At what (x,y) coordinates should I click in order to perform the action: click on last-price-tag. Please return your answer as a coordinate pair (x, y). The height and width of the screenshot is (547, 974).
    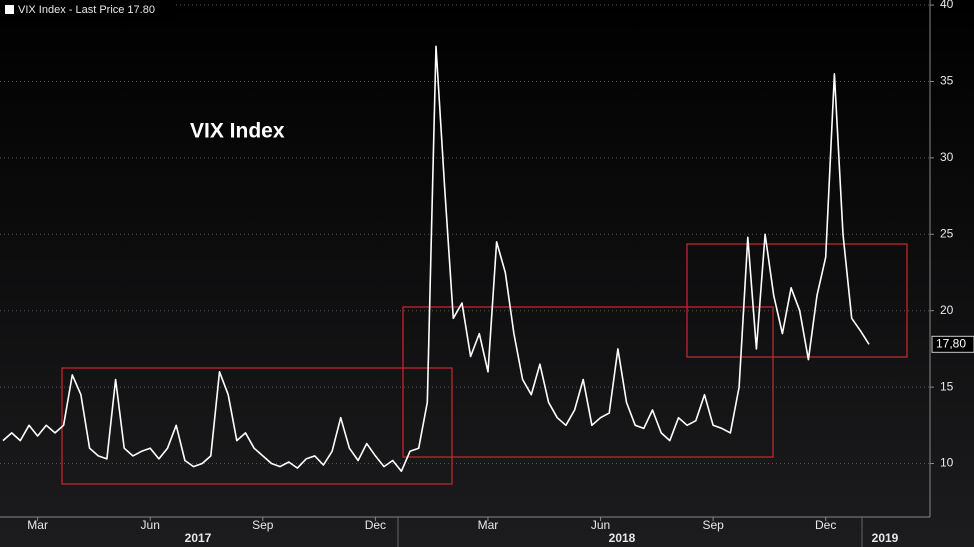
    Looking at the image, I should click on (952, 344).